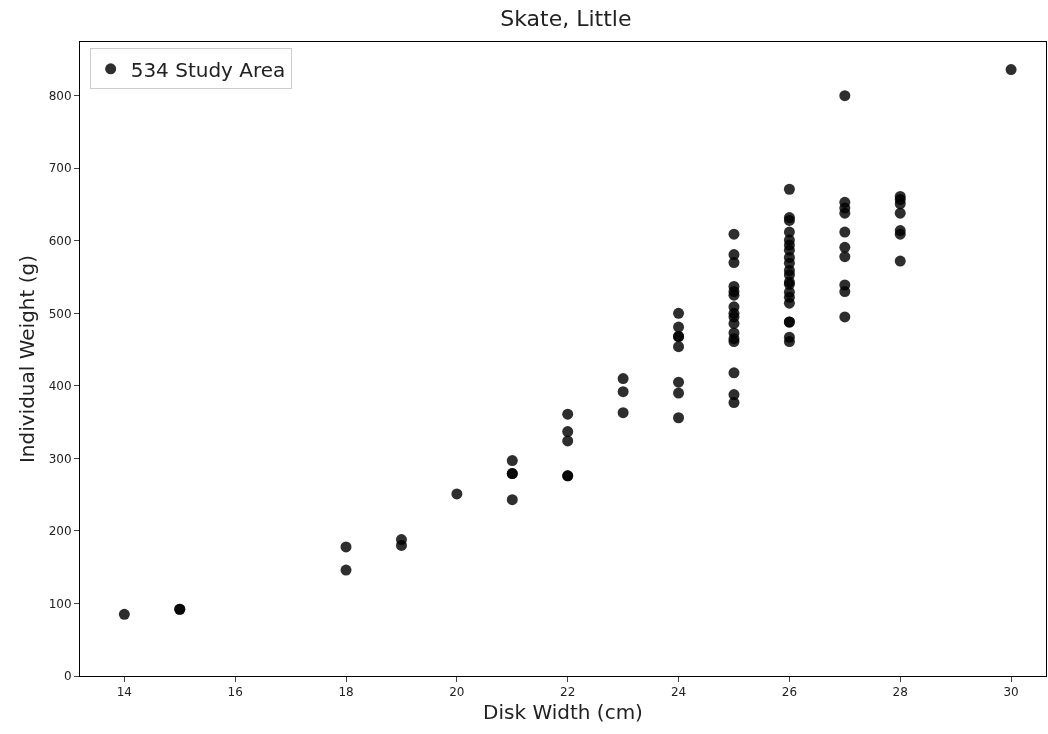 The image size is (1048, 734). Describe the element at coordinates (60, 95) in the screenshot. I see `y-tick-label: 800` at that location.